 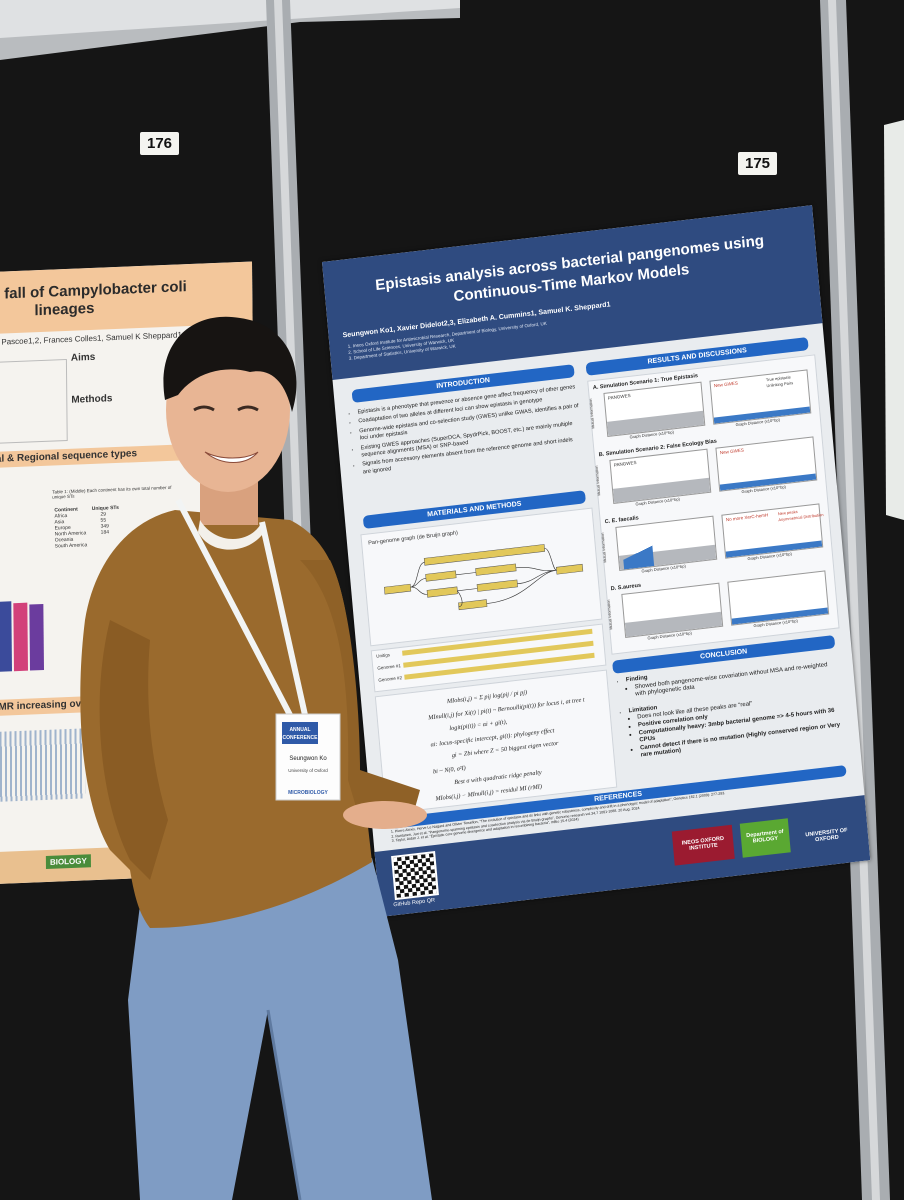 What do you see at coordinates (360, 690) in the screenshot?
I see `sweater-arm` at bounding box center [360, 690].